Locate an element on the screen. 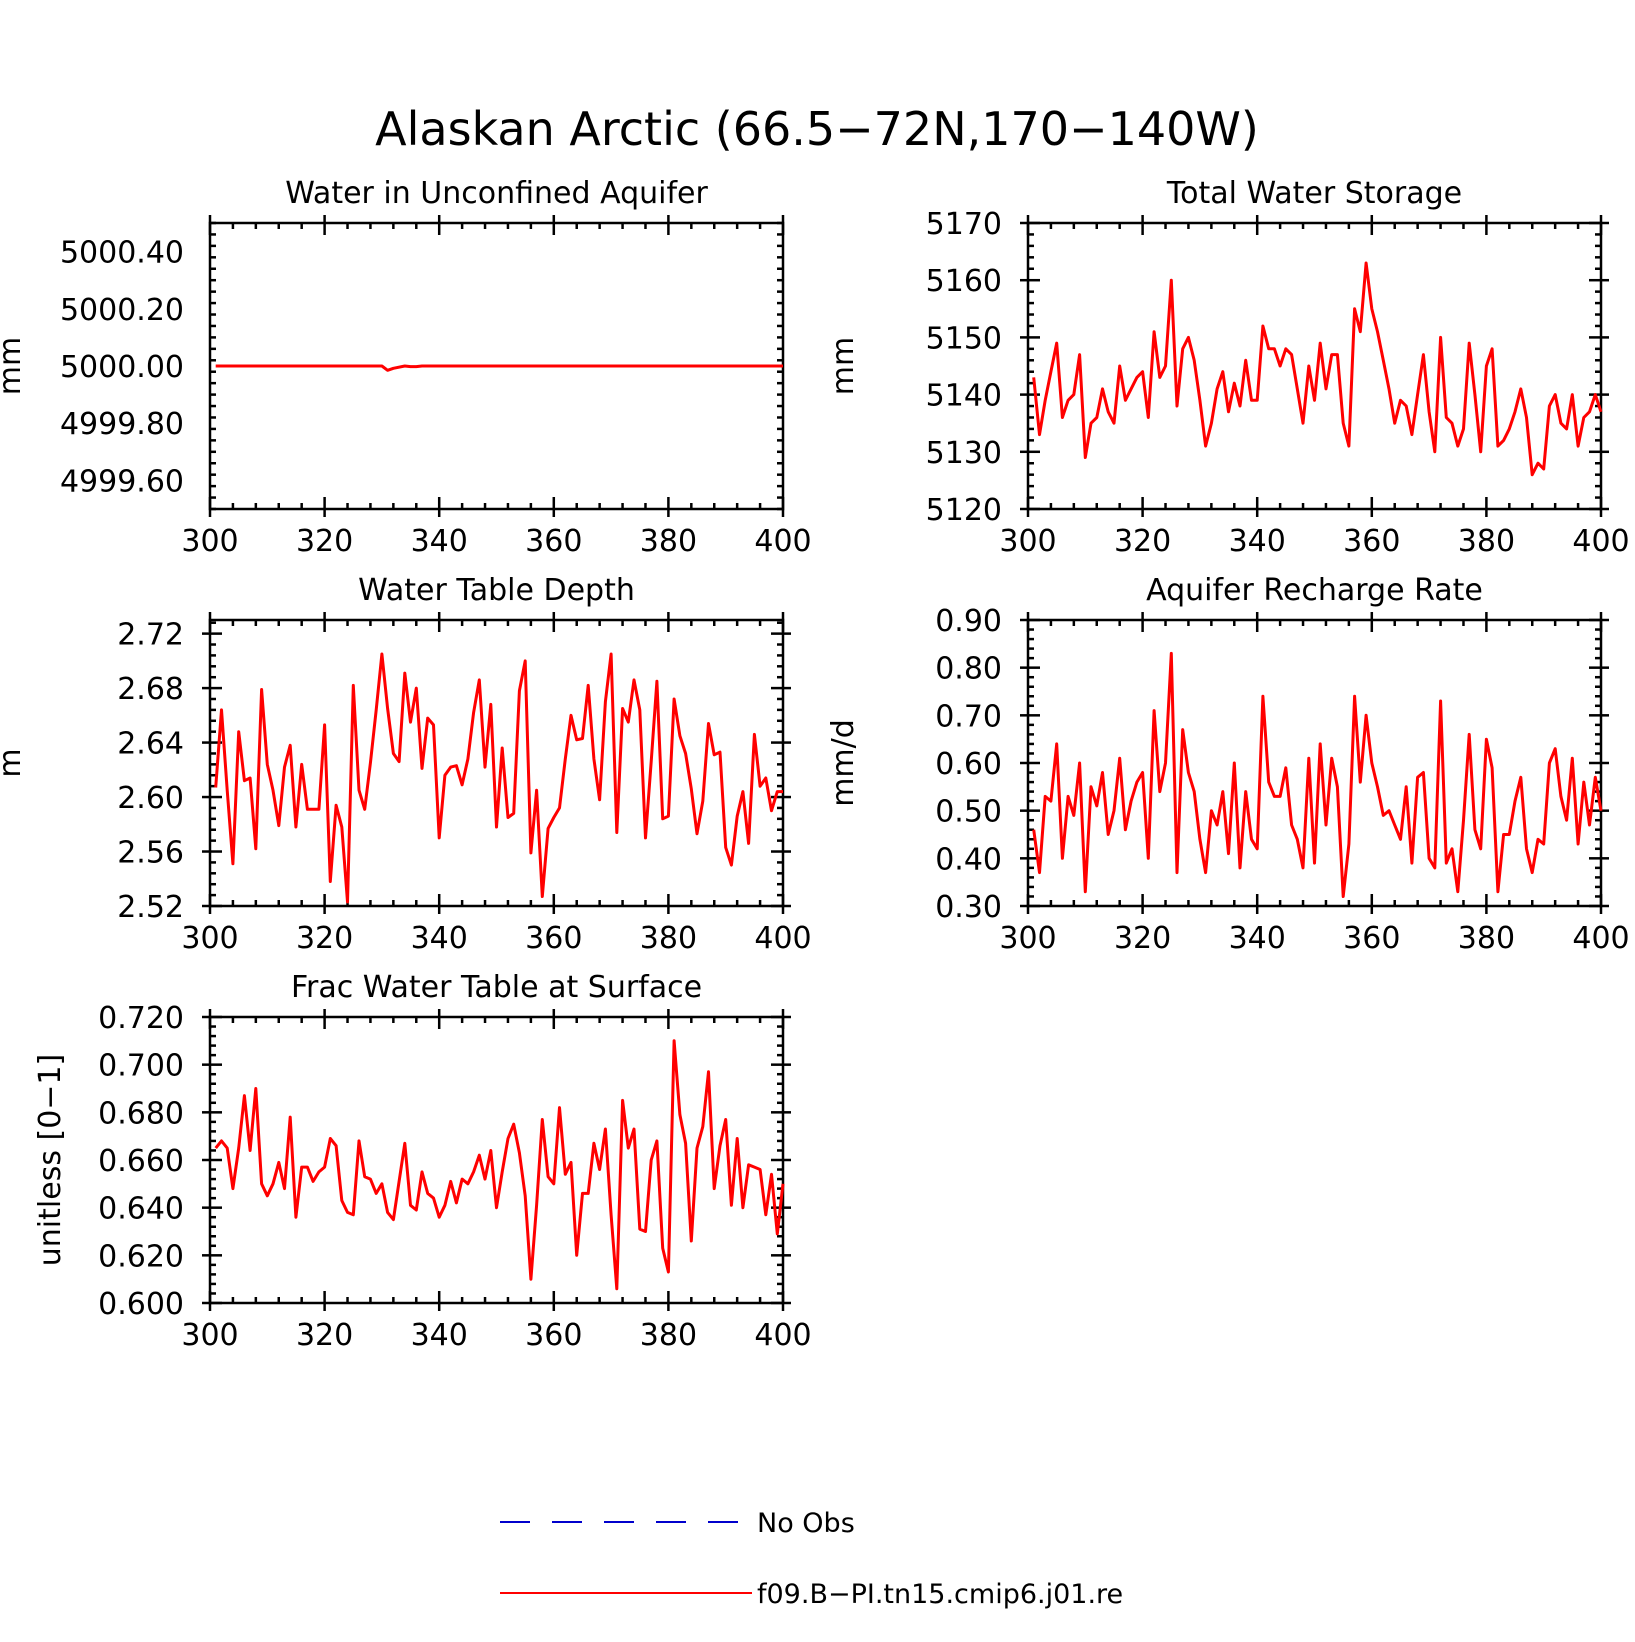 The image size is (1635, 1642). y-tick-label: 2.64 is located at coordinates (150, 744).